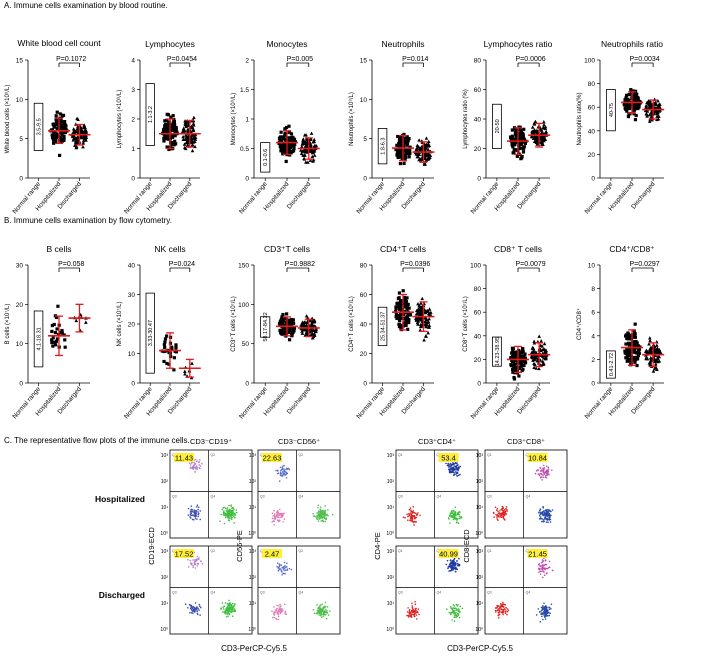 Image resolution: width=708 pixels, height=658 pixels. Describe the element at coordinates (644, 264) in the screenshot. I see `p-value: P=0.0297` at that location.